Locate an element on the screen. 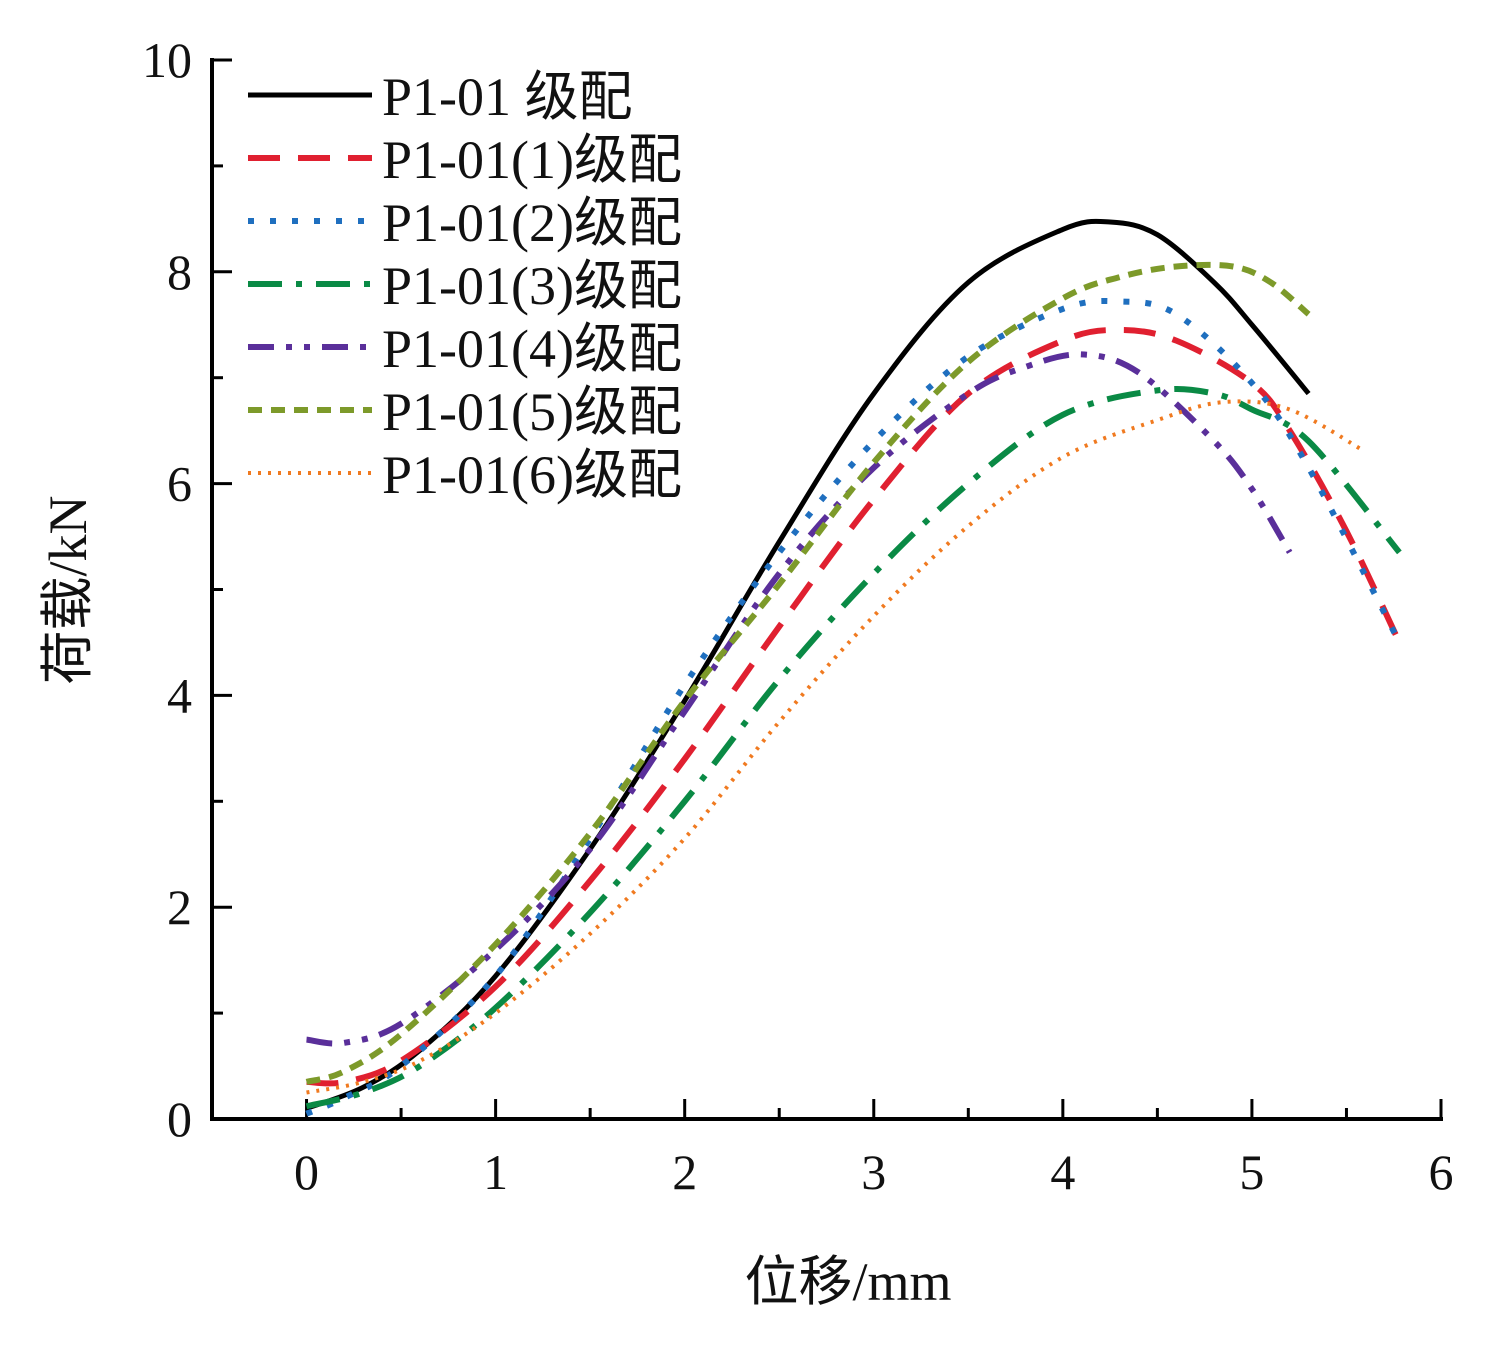 The height and width of the screenshot is (1352, 1503). x-axis-title: 位移/mm is located at coordinates (847, 1282).